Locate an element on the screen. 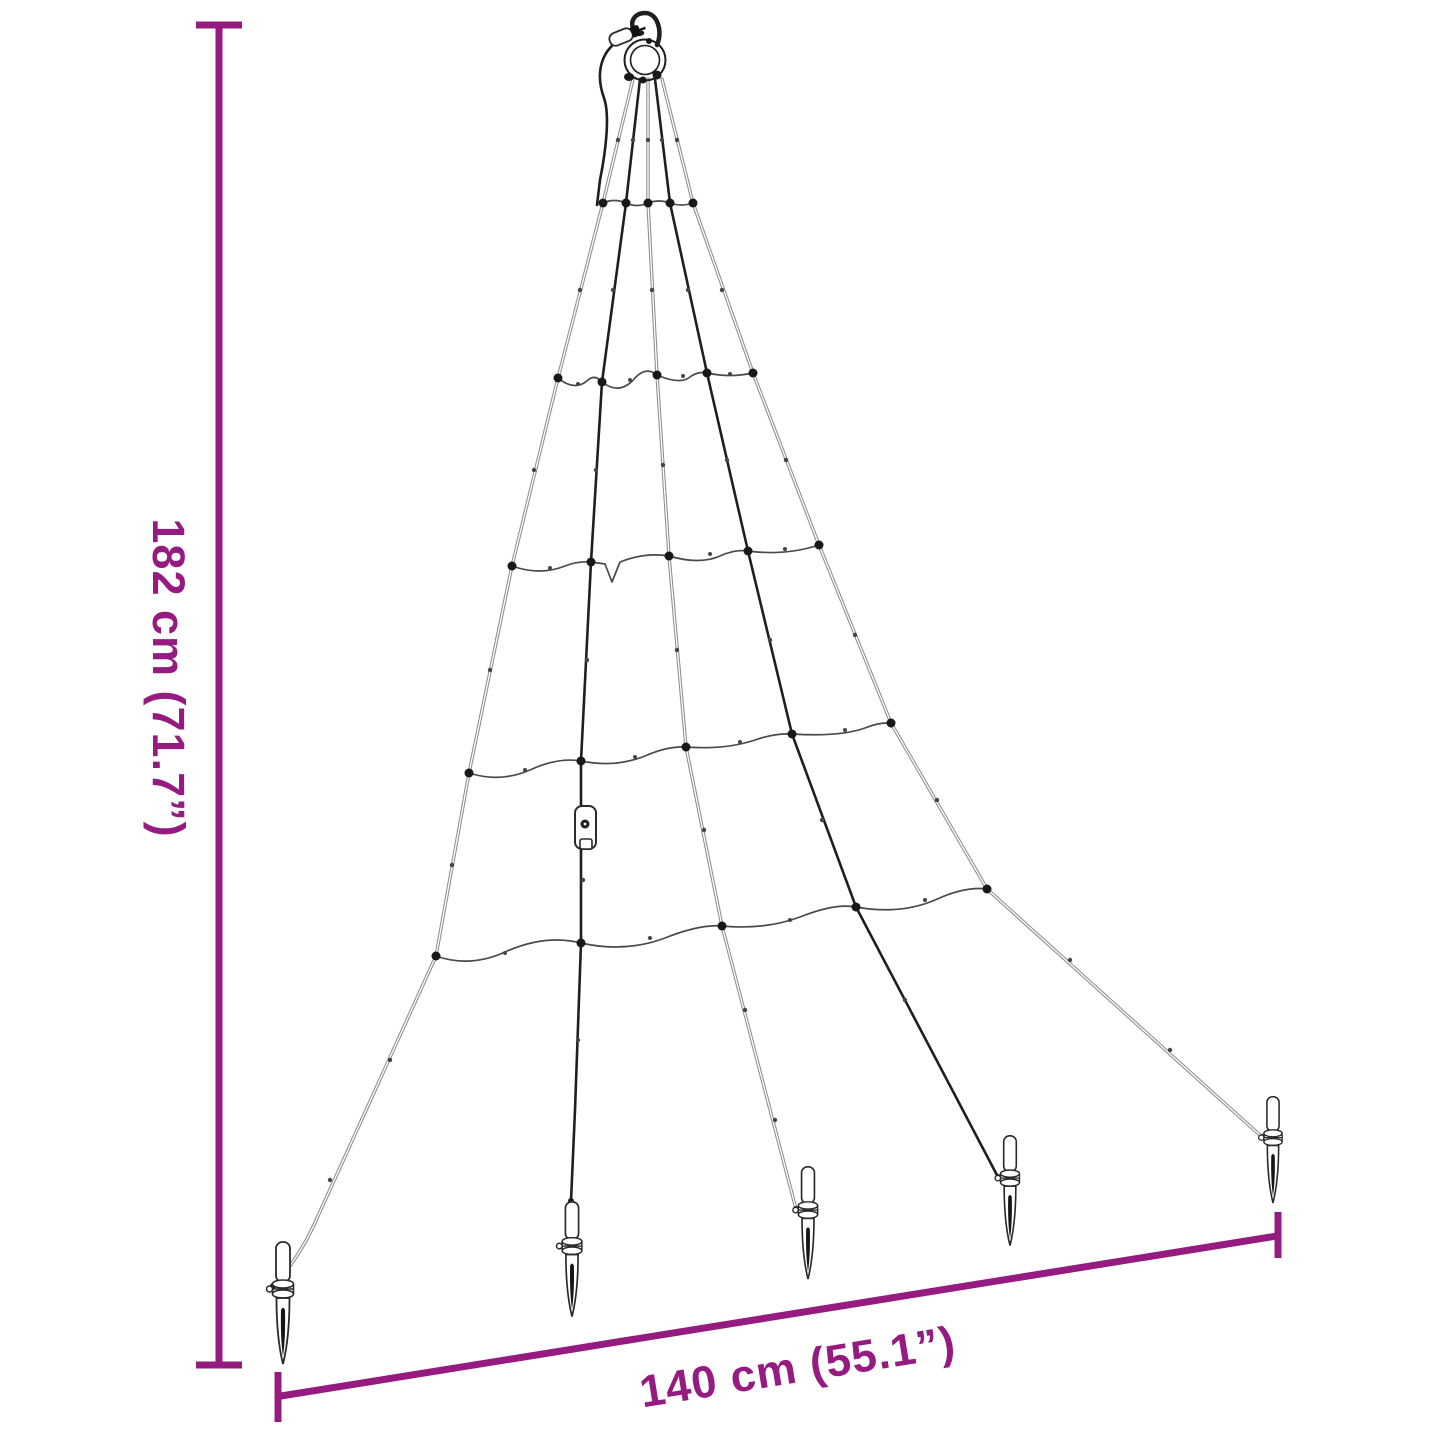 Image resolution: width=1445 pixels, height=1445 pixels. controller-port is located at coordinates (586, 844).